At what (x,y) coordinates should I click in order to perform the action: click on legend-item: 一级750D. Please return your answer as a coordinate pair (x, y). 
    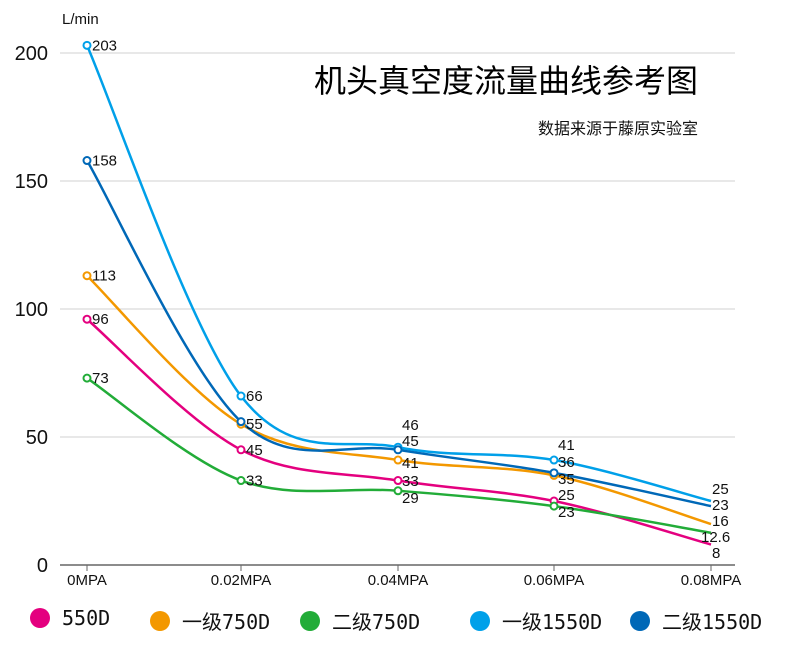
    Looking at the image, I should click on (210, 620).